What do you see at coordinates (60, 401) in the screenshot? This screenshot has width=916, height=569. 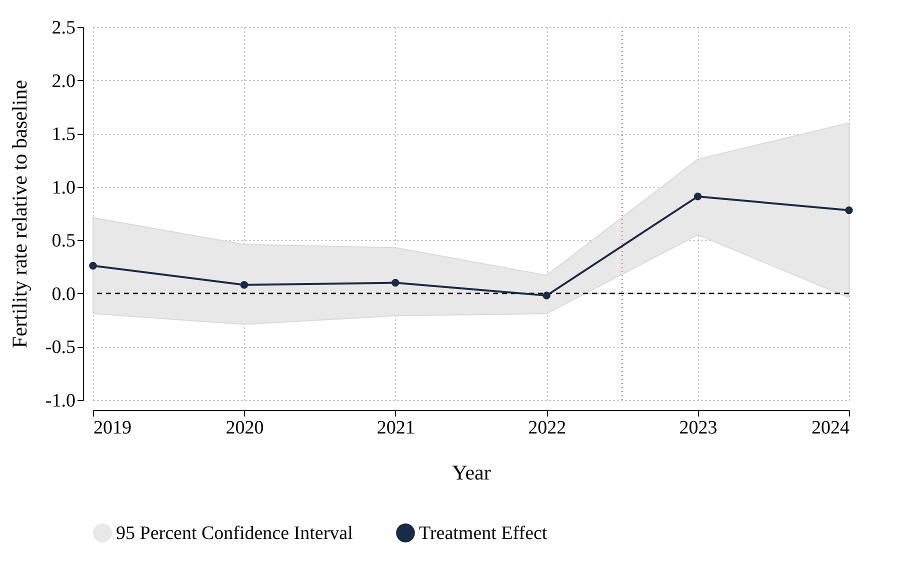 I see `y-tick-label: -1.0` at bounding box center [60, 401].